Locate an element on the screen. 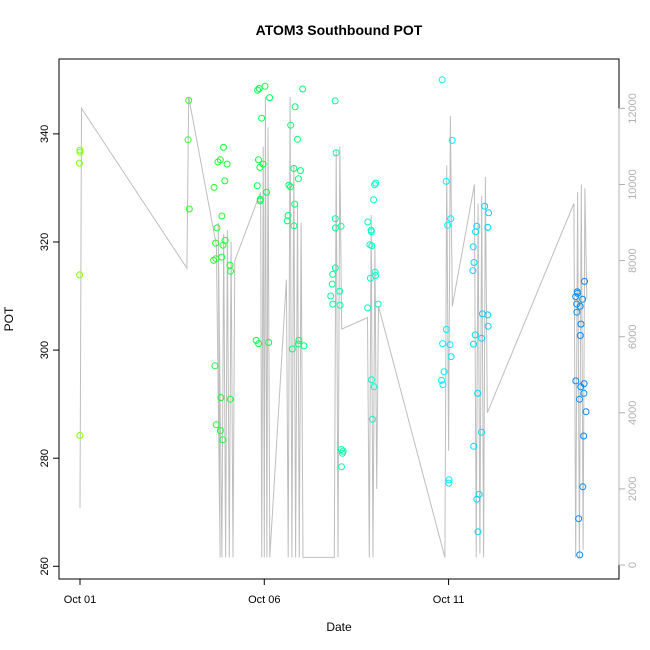  x-axis-label: Date is located at coordinates (339, 627).